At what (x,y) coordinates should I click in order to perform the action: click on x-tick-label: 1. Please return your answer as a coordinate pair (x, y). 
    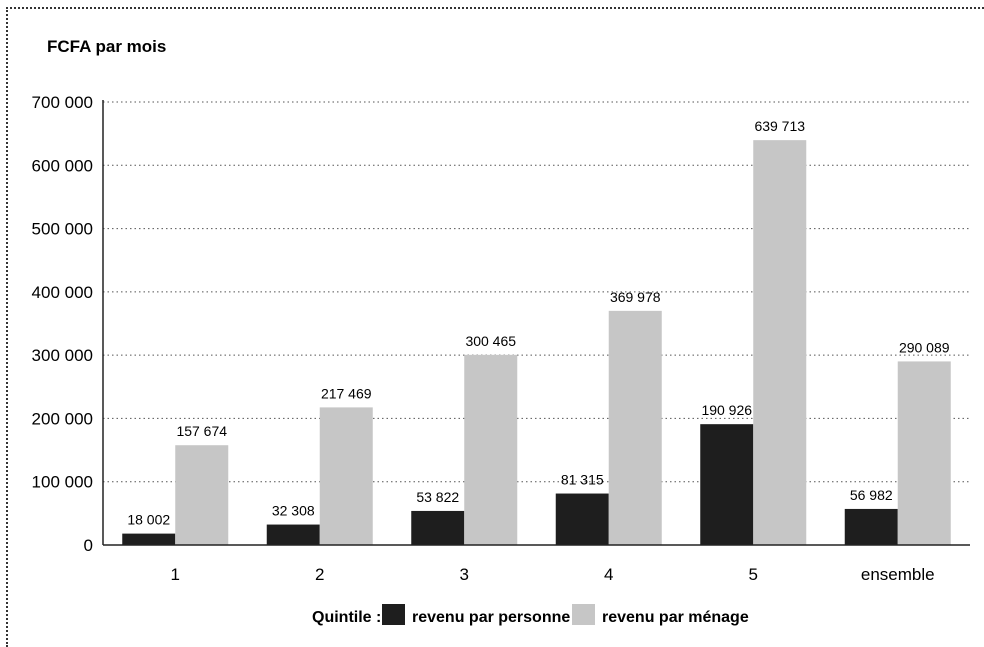
    Looking at the image, I should click on (175, 574).